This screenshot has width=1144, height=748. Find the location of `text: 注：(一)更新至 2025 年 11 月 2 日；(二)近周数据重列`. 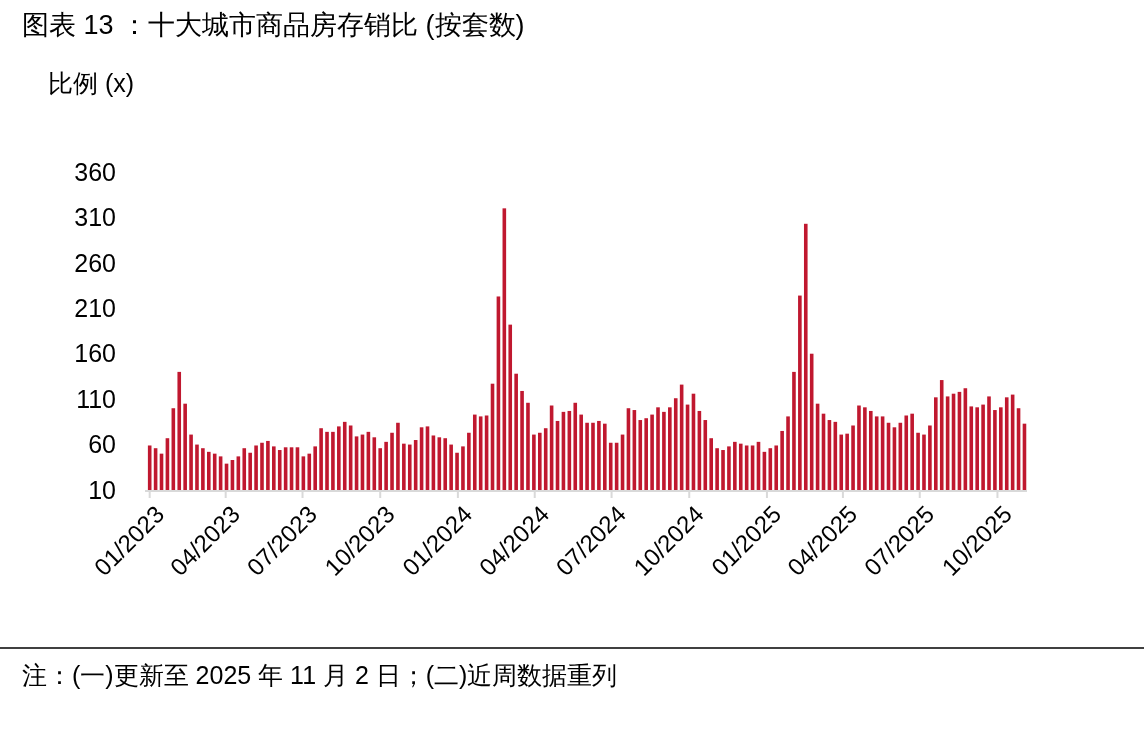

text: 注：(一)更新至 2025 年 11 月 2 日；(二)近周数据重列 is located at coordinates (320, 675).